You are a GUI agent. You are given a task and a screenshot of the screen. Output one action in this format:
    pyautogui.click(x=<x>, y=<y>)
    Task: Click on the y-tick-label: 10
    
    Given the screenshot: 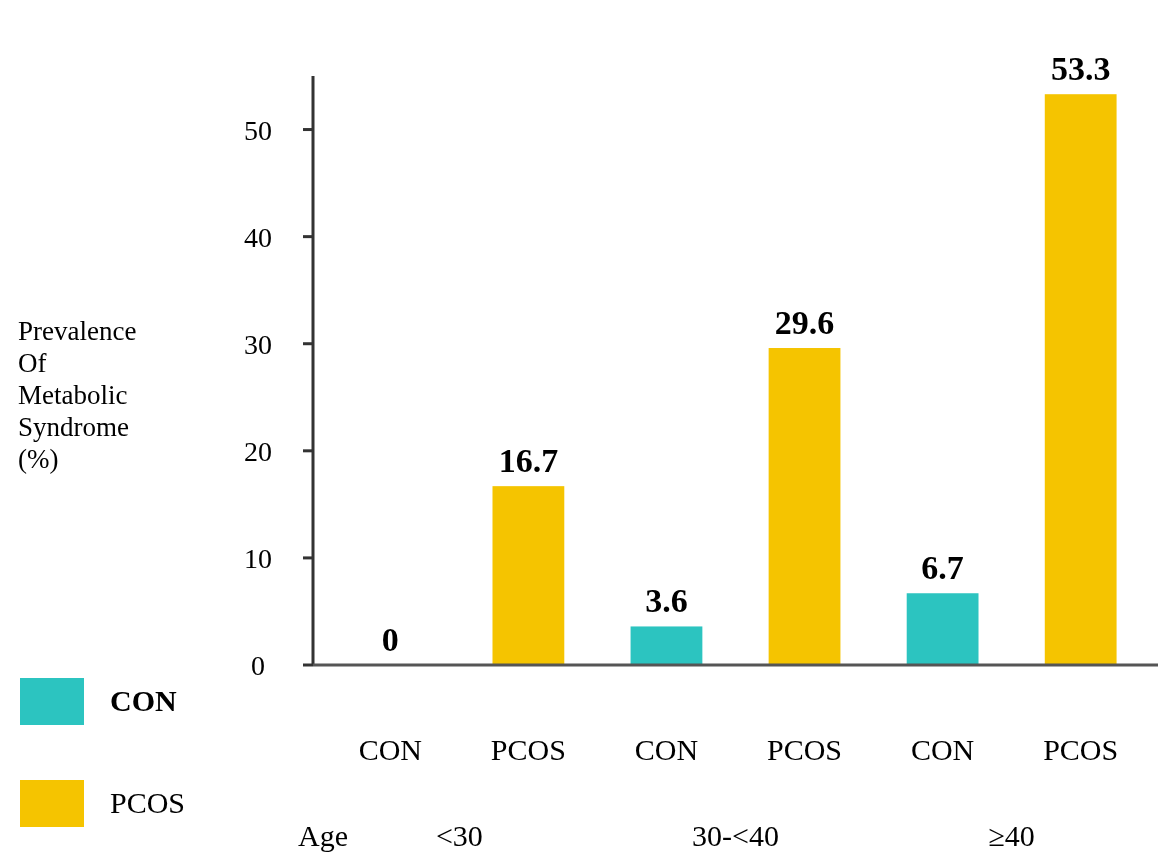 What is the action you would take?
    pyautogui.click(x=258, y=558)
    